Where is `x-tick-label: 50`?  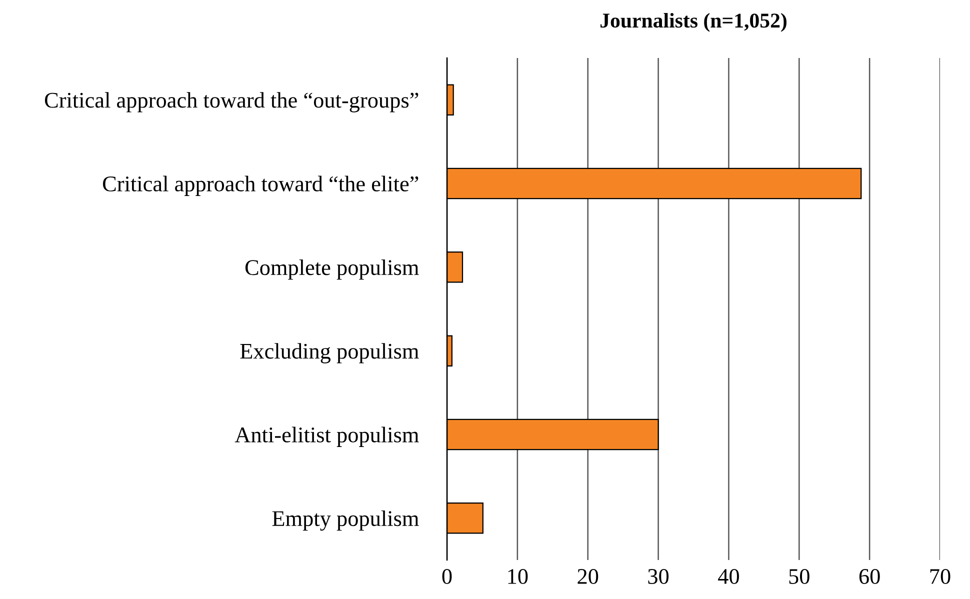 x-tick-label: 50 is located at coordinates (799, 576).